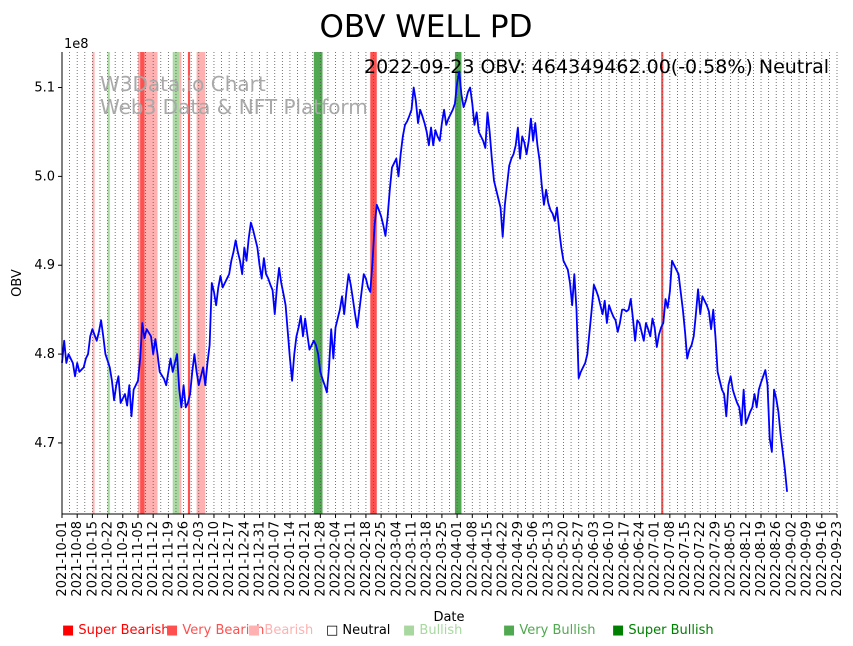 The height and width of the screenshot is (646, 853). Describe the element at coordinates (76, 44) in the screenshot. I see `y-offset-label: 1e8` at that location.